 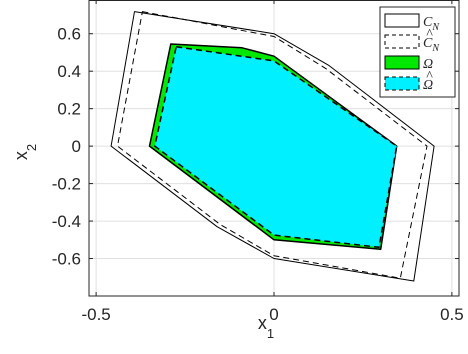 I want to click on legend-label-series-omega: Ω, so click(x=428, y=64).